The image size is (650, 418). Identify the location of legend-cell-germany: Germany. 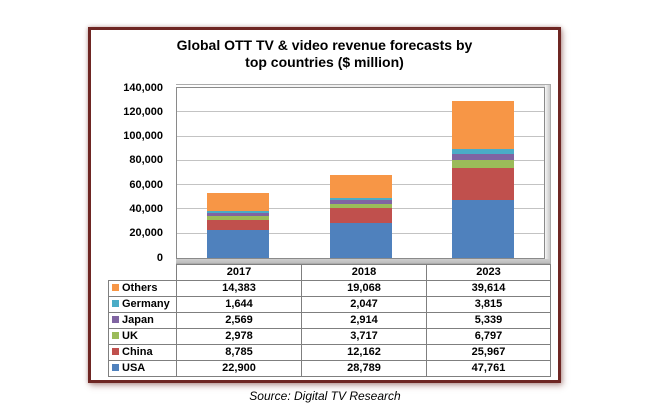
(142, 304).